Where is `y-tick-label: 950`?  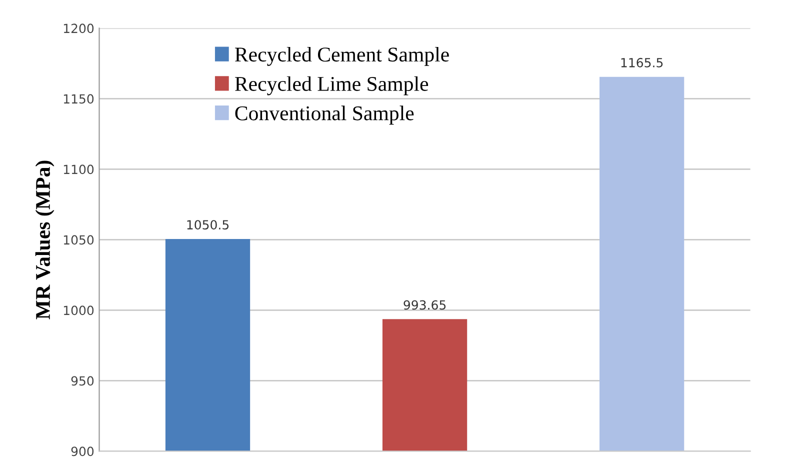 y-tick-label: 950 is located at coordinates (82, 381).